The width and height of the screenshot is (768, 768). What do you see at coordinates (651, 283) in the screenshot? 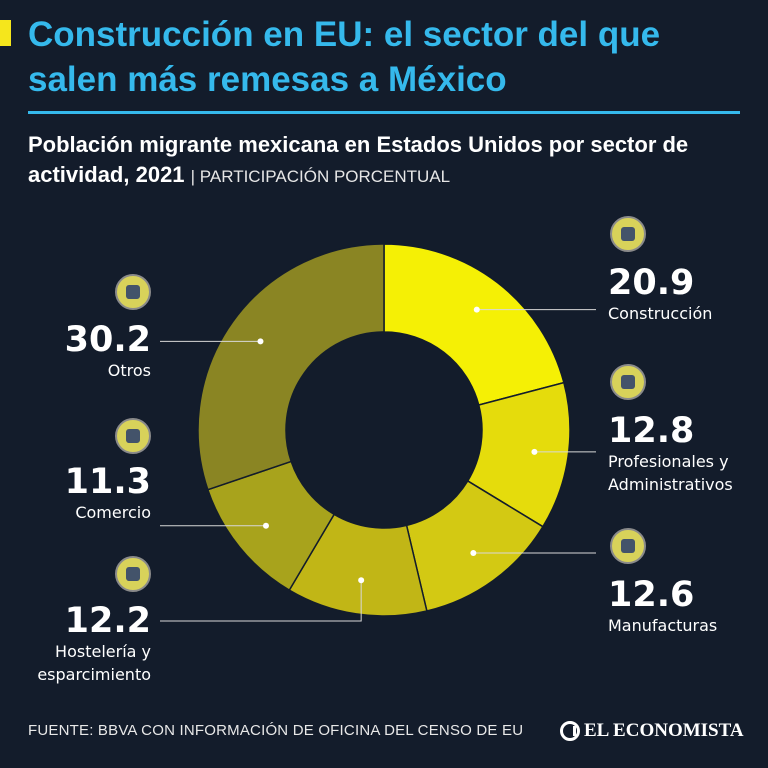
I see `value-label: 20.9` at bounding box center [651, 283].